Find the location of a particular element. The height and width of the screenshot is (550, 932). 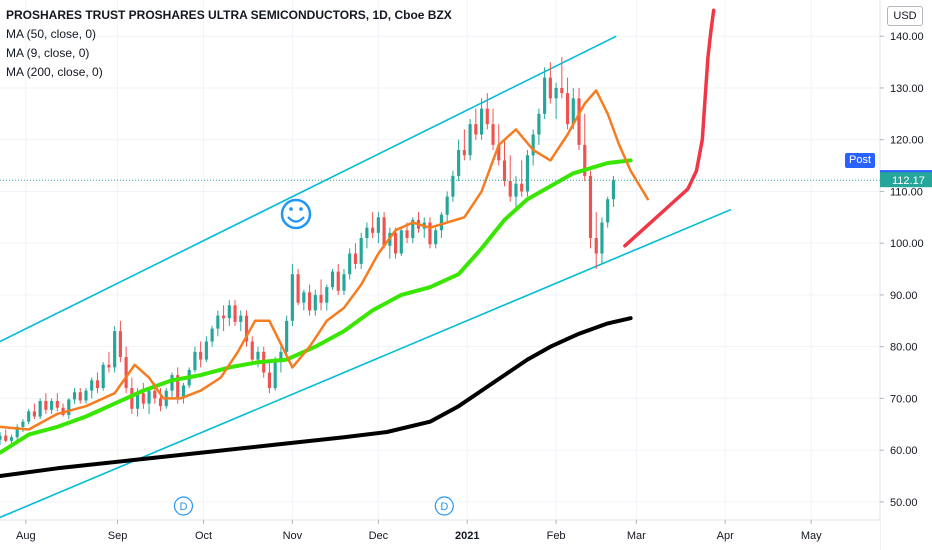

event-marker-label: D is located at coordinates (183, 507).